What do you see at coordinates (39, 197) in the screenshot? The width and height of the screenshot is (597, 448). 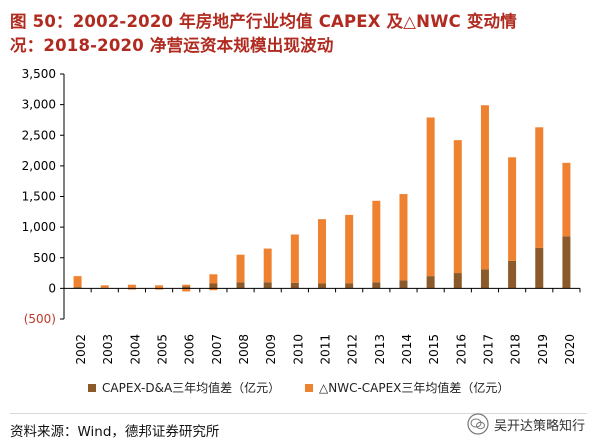 I see `y-tick-label: 1,500` at bounding box center [39, 197].